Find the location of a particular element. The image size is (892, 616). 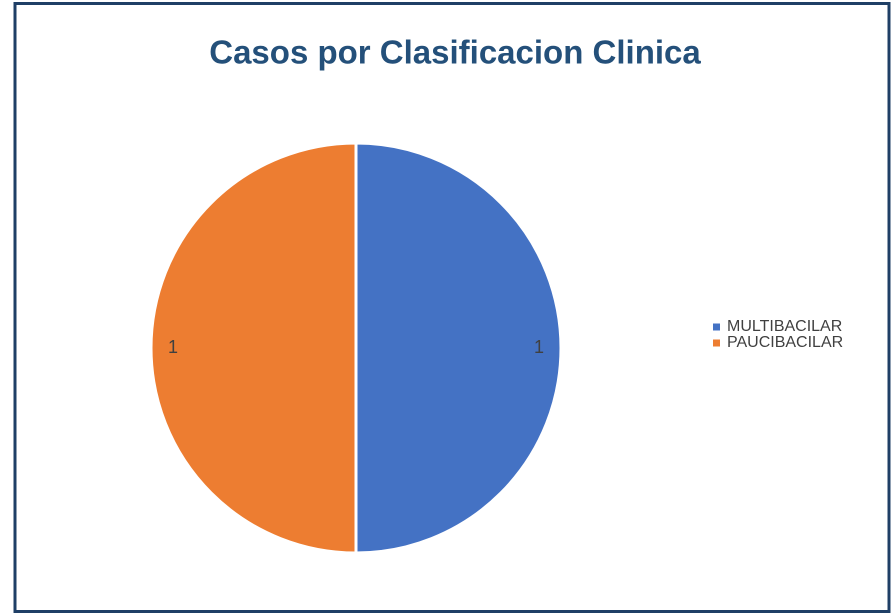

chart-title: Casos por Clasificacion Clinica is located at coordinates (455, 52).